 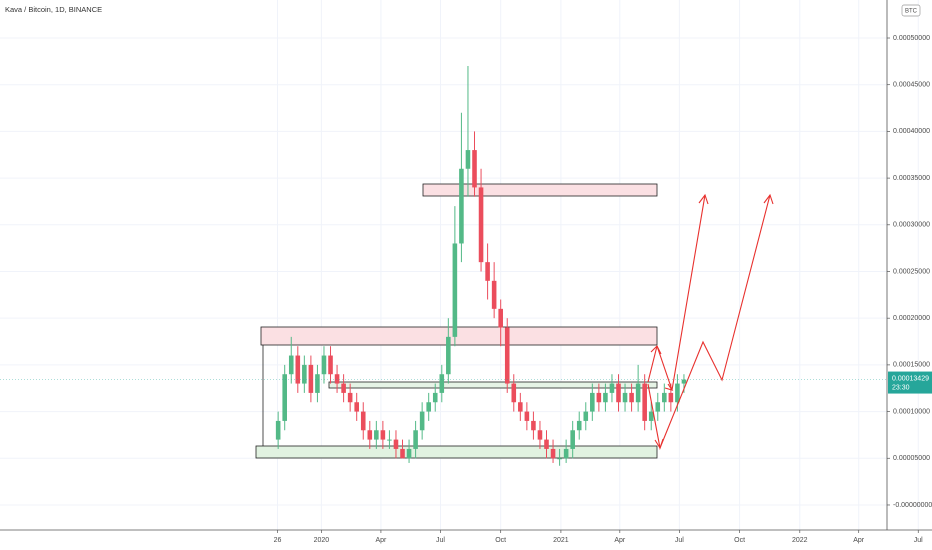 What do you see at coordinates (322, 540) in the screenshot?
I see `x-tick-label: 2020` at bounding box center [322, 540].